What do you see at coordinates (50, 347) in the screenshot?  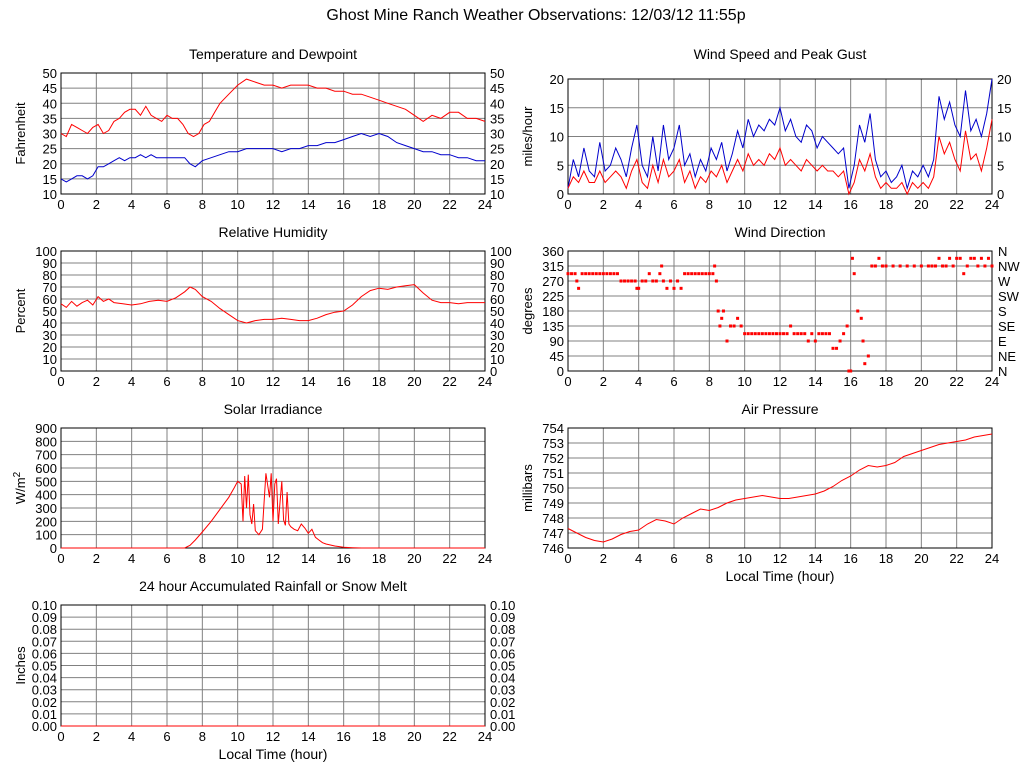 I see `y-tick-label: 20` at bounding box center [50, 347].